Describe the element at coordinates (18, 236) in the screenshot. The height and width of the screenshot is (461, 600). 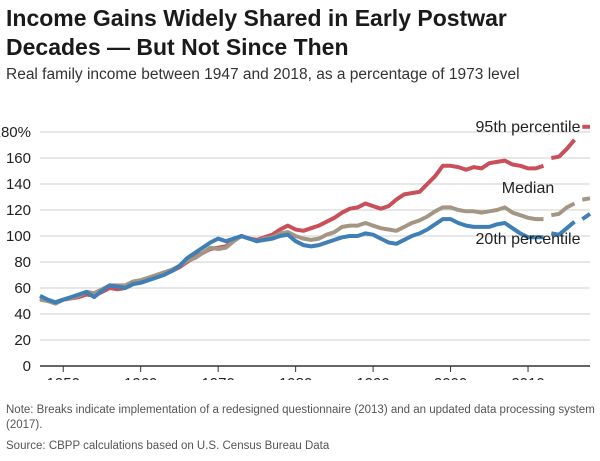
I see `y-tick-label: 100` at that location.